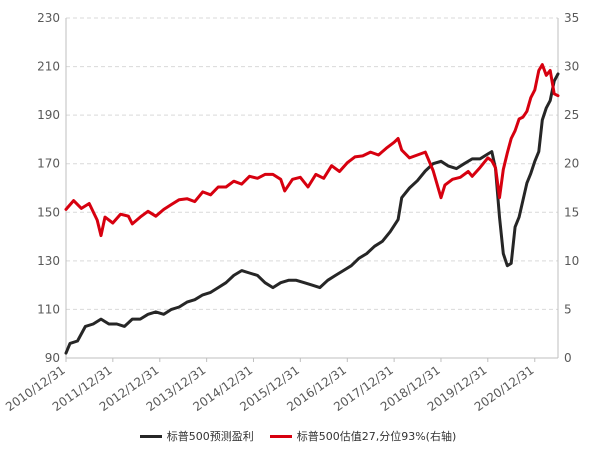  Describe the element at coordinates (48, 115) in the screenshot. I see `y-left-tick-label: 190` at that location.